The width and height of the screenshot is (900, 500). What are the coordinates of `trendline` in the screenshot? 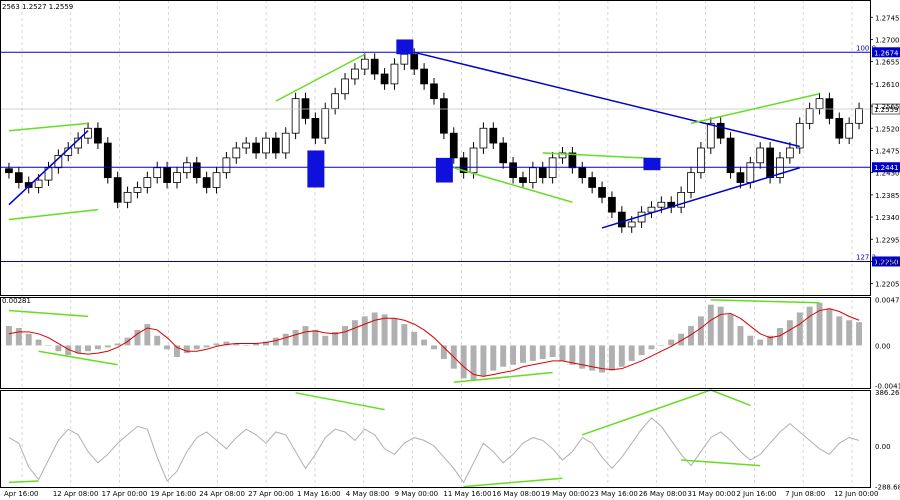 It's located at (48, 168).